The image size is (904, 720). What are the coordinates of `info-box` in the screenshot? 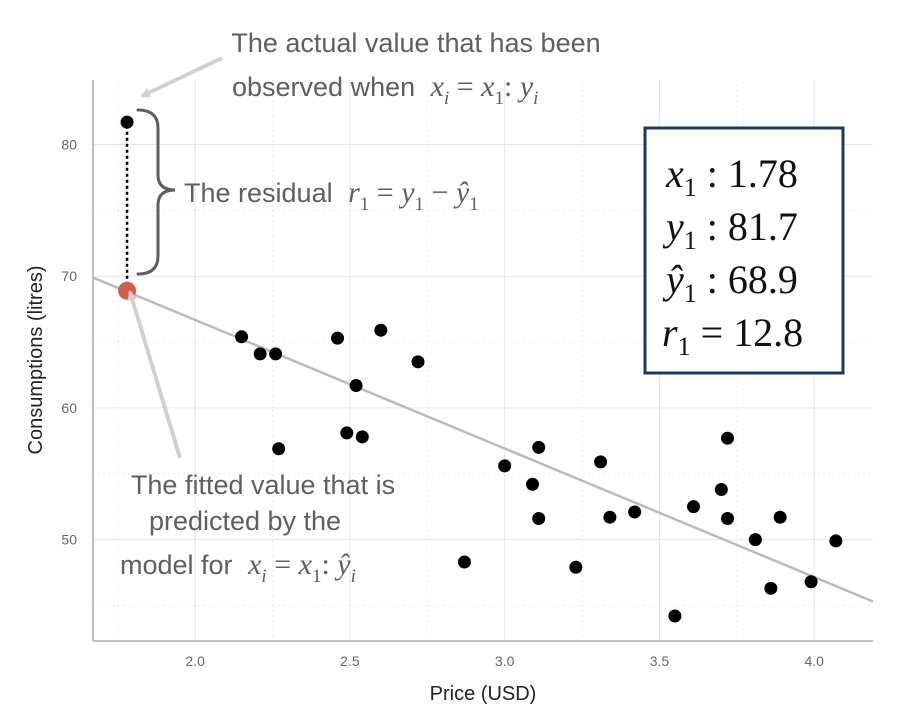 It's located at (744, 250).